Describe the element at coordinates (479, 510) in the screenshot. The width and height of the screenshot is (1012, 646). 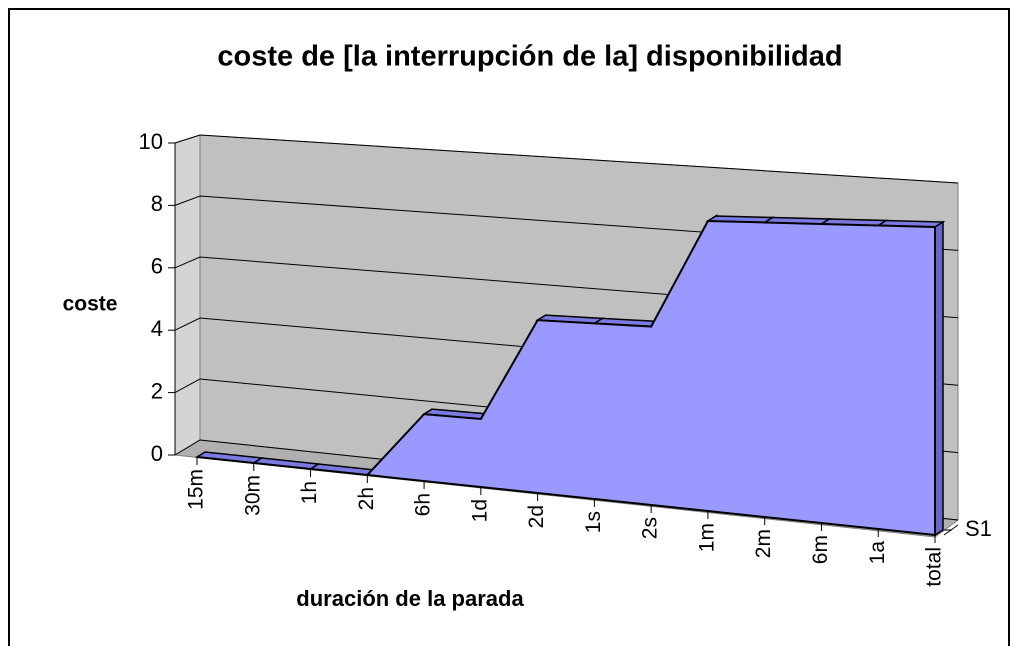
I see `x-tick-label: 1d` at that location.